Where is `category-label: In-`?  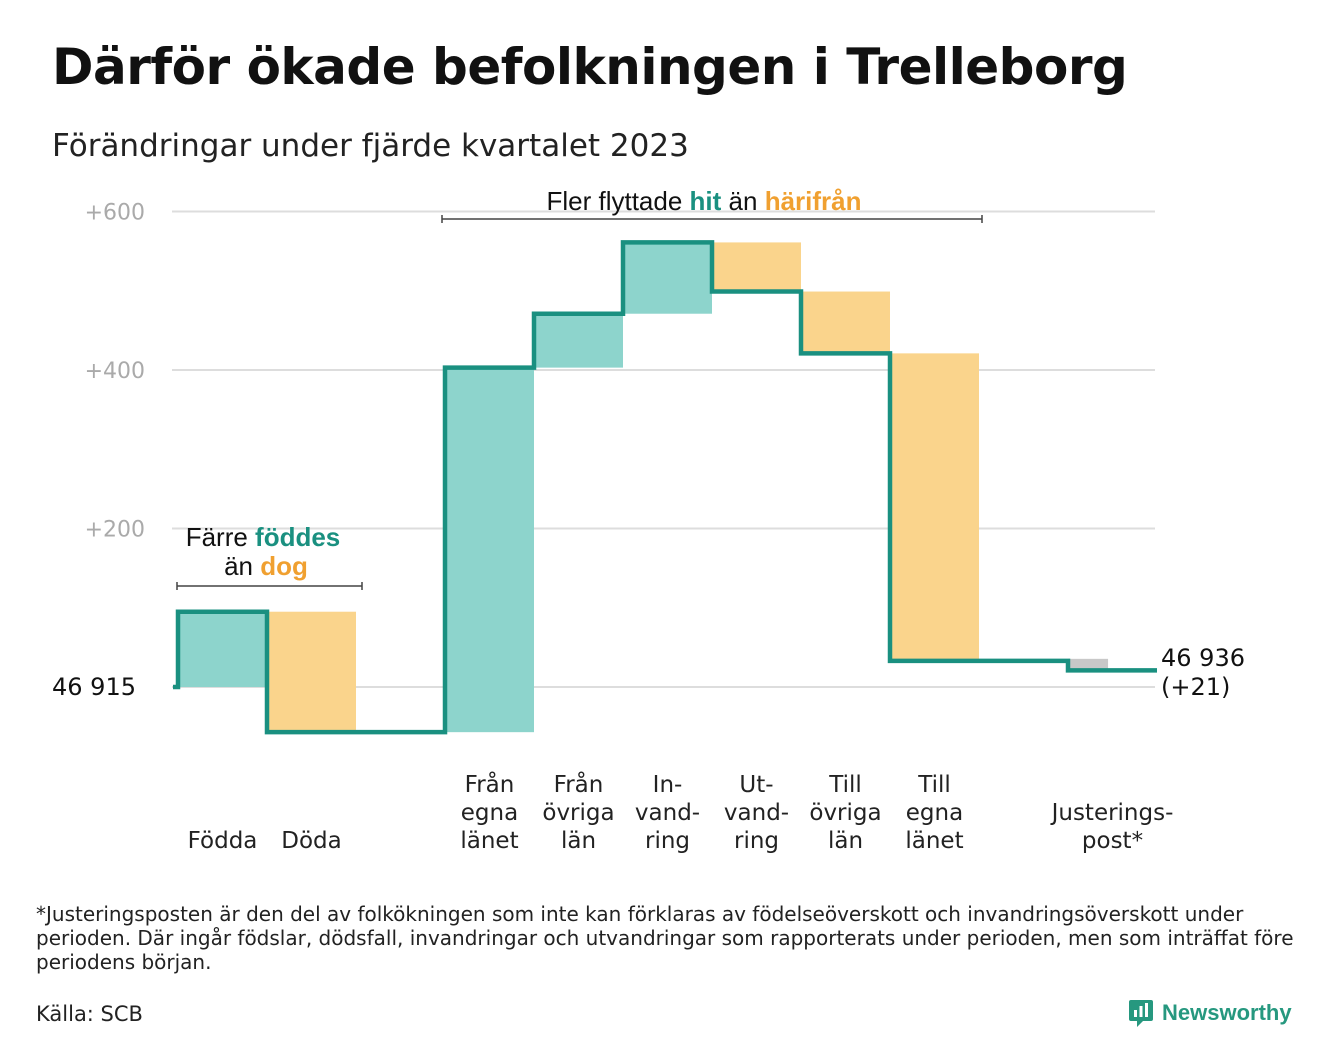
category-label: In- is located at coordinates (668, 785).